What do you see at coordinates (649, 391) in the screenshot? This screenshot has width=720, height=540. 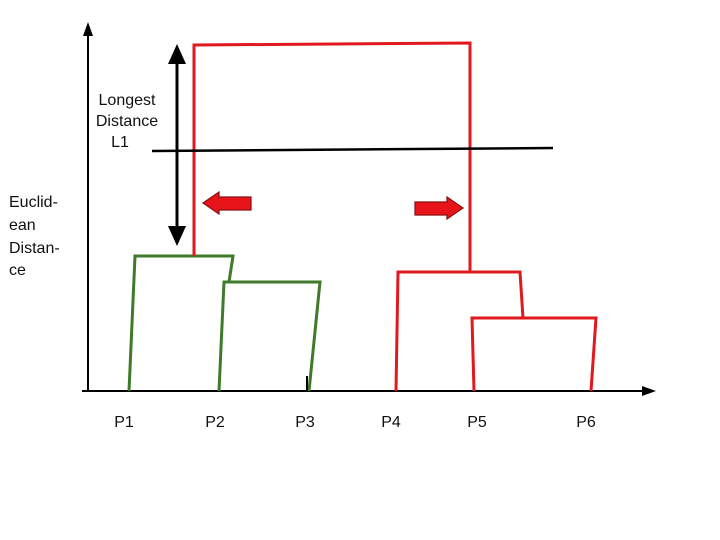 I see `x-axis-arrowhead` at bounding box center [649, 391].